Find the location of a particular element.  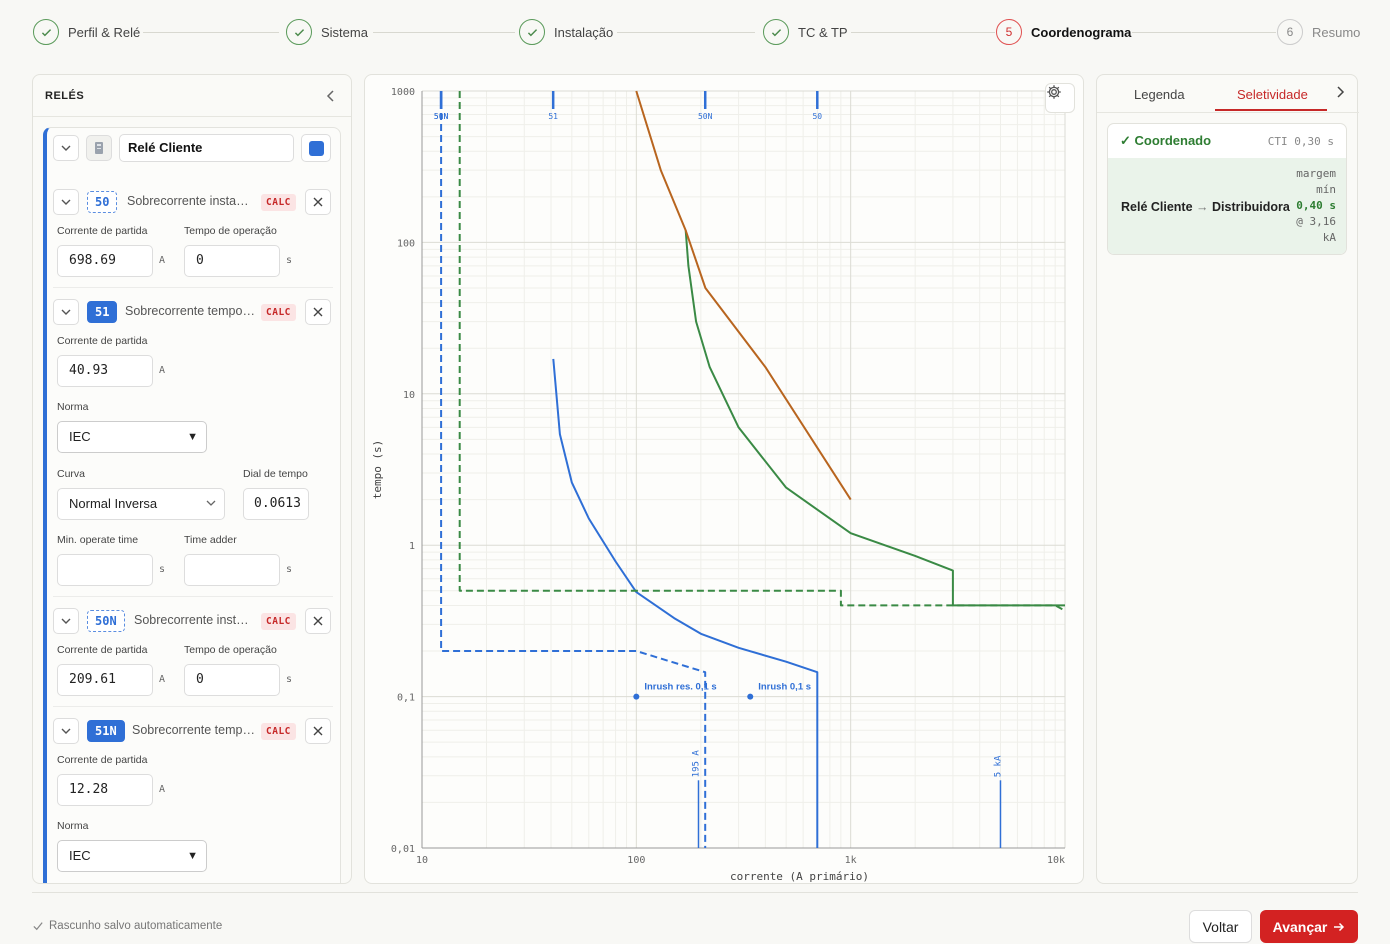

step-number: 6 is located at coordinates (1290, 32).